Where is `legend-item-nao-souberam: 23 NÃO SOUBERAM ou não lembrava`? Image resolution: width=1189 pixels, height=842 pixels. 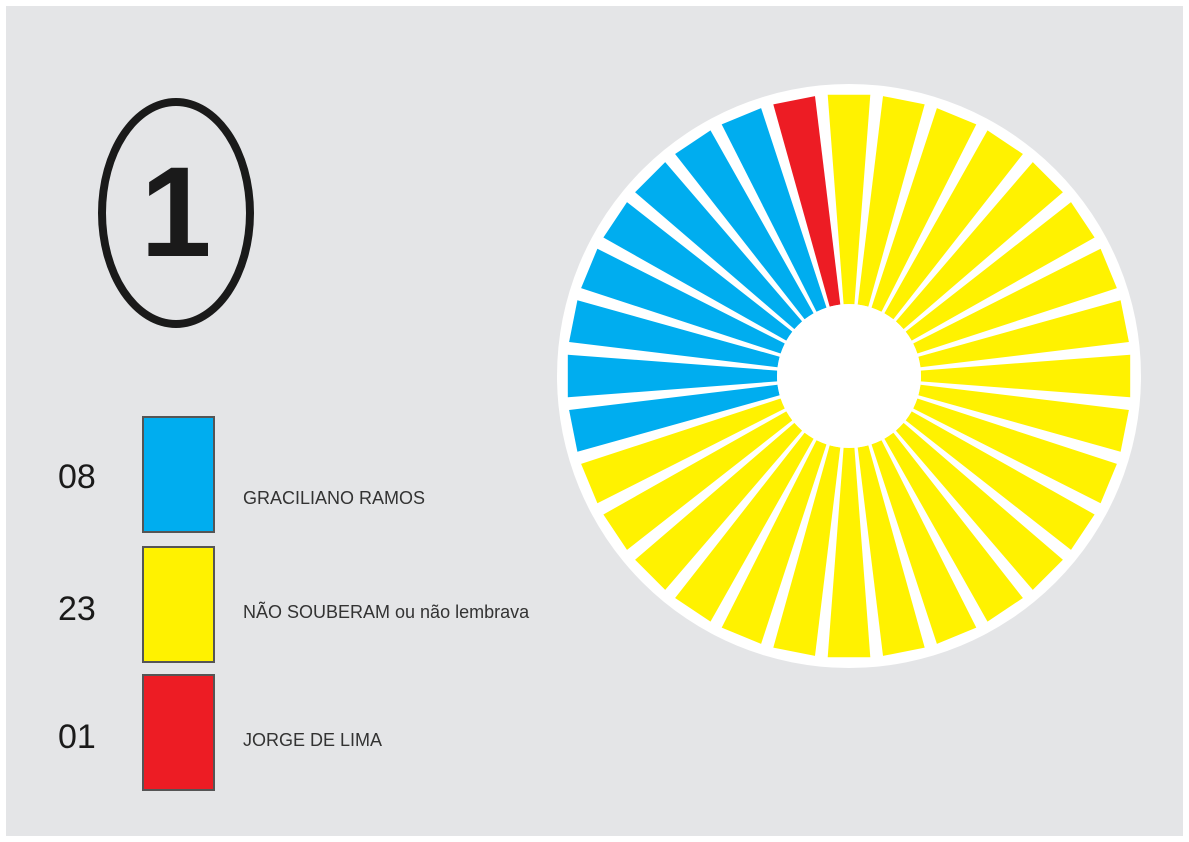 legend-item-nao-souberam: 23 NÃO SOUBERAM ou não lembrava is located at coordinates (356, 605).